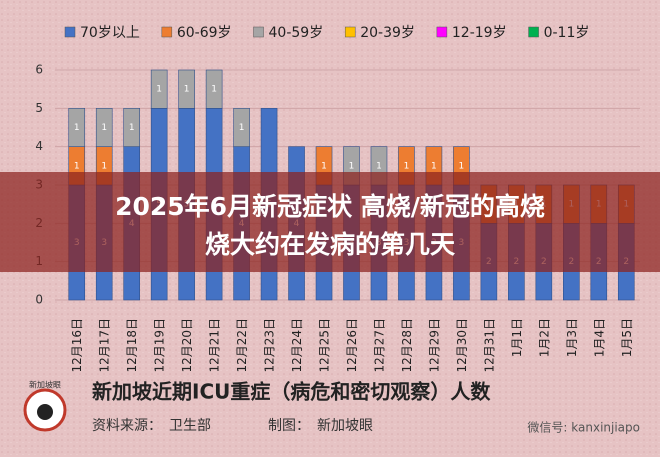  What do you see at coordinates (320, 426) in the screenshot?
I see `credit: 制图： 新加坡眼` at bounding box center [320, 426].